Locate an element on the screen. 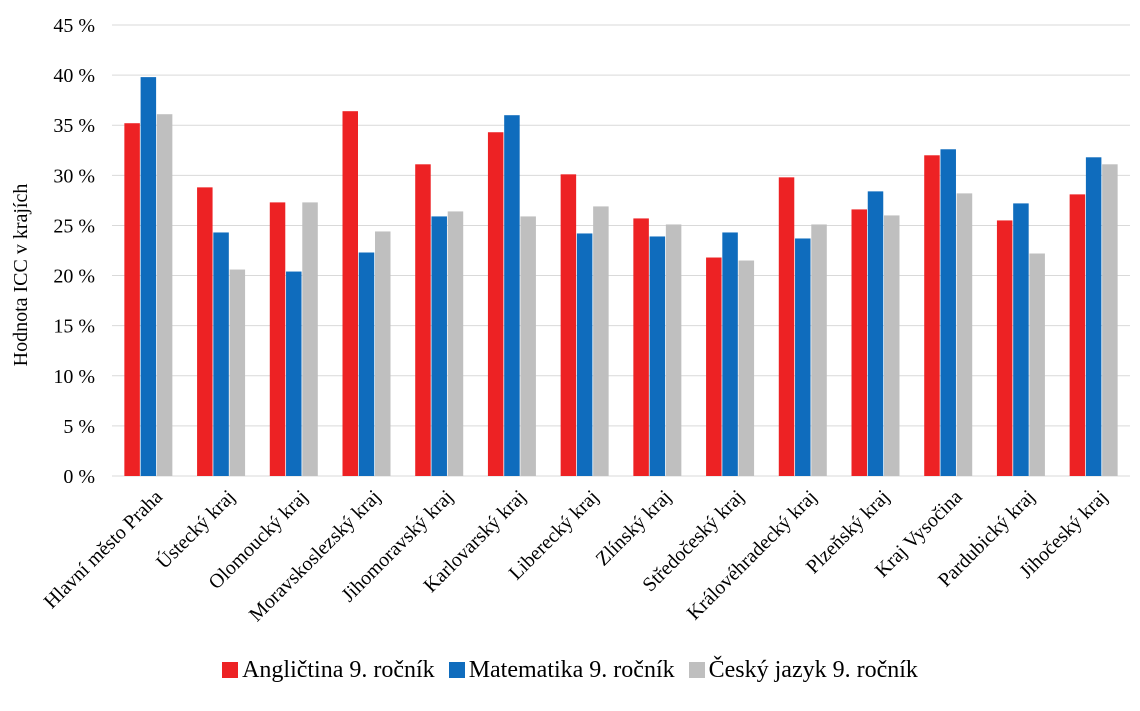 This screenshot has height=711, width=1140. legend-label: Český jazyk 9. ročník is located at coordinates (813, 669).